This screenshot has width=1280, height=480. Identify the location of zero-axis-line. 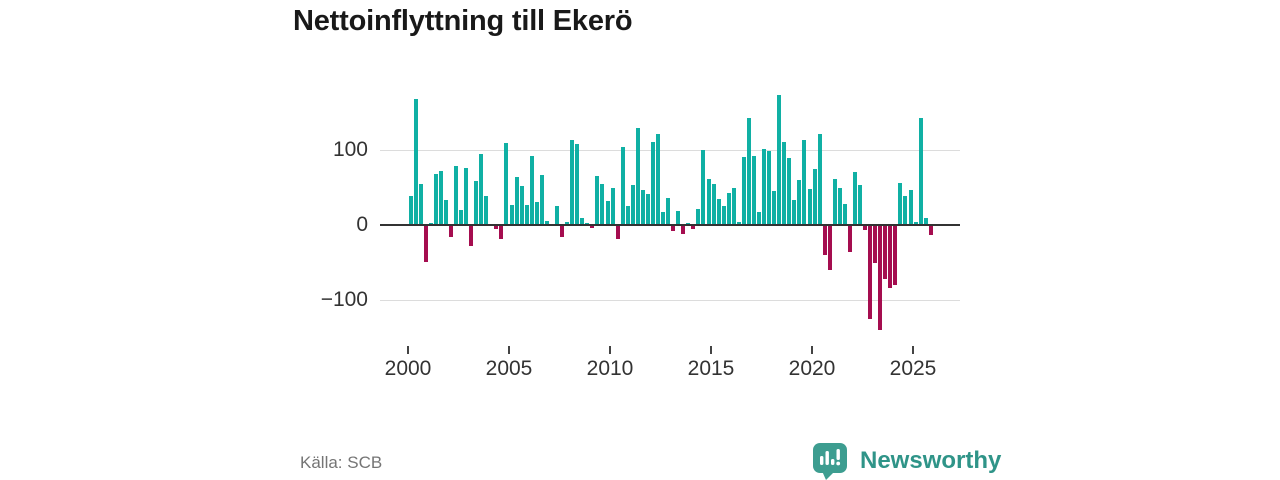
(670, 225).